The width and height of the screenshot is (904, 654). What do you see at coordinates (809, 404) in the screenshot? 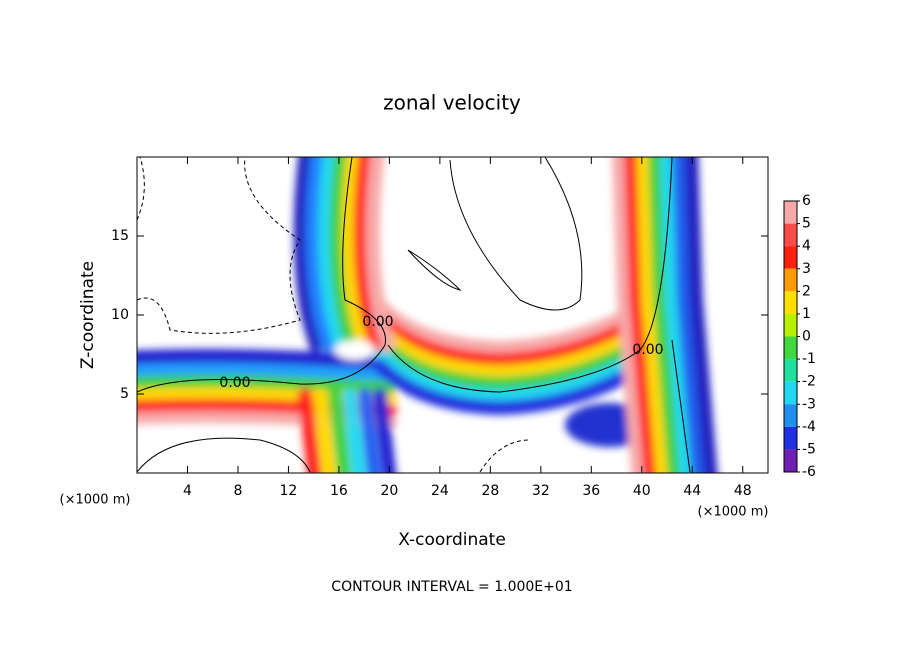
I see `colorbar-label: -3` at bounding box center [809, 404].